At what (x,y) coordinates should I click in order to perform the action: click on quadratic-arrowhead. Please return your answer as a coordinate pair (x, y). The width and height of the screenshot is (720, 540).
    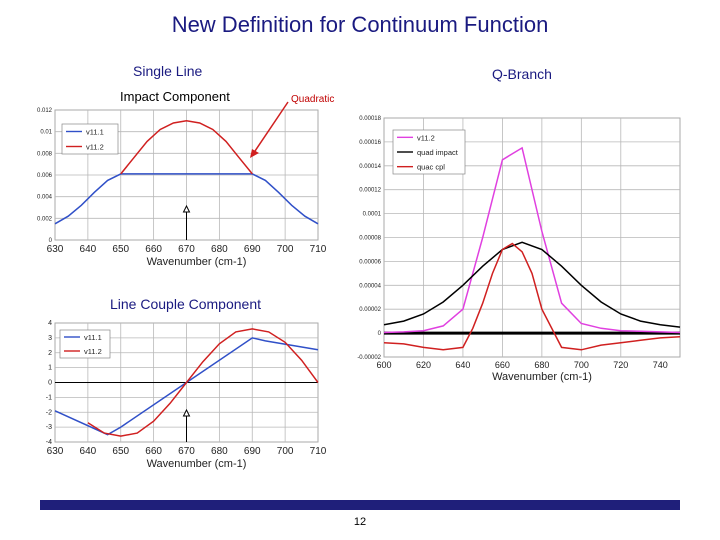
    Looking at the image, I should click on (254, 153).